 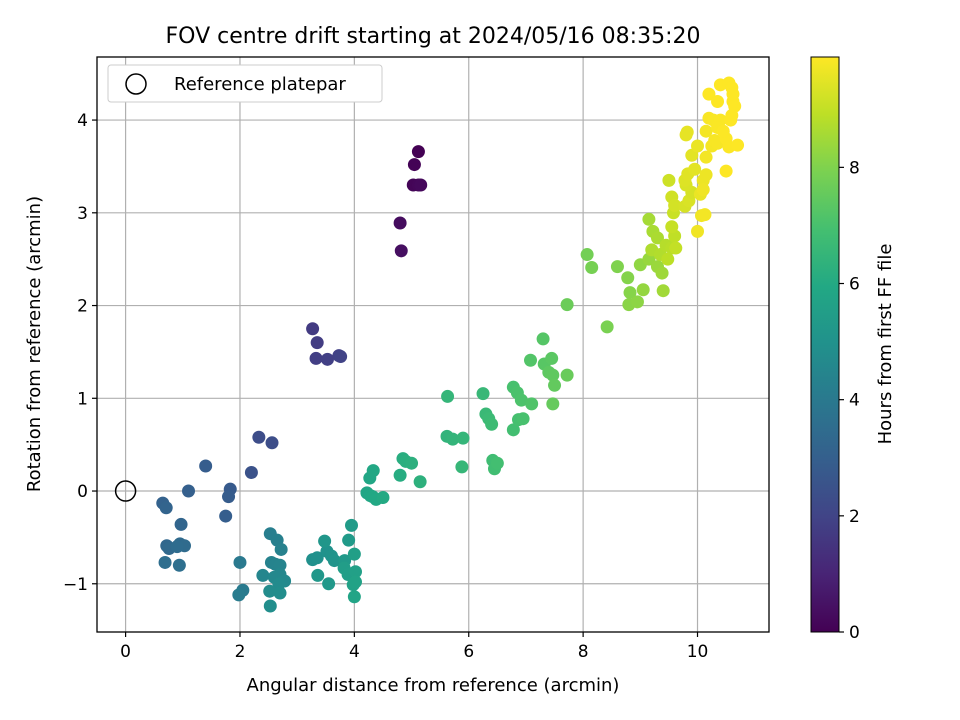 What do you see at coordinates (82, 214) in the screenshot?
I see `y-tick-label: 3` at bounding box center [82, 214].